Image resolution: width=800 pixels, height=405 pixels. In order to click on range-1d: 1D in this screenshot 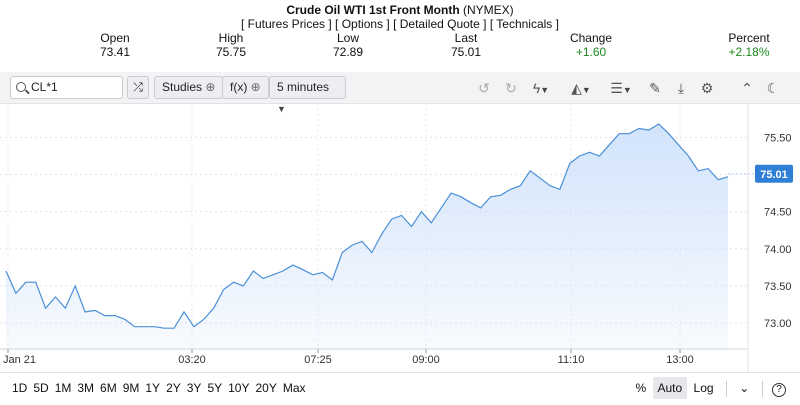, I will do `click(20, 388)`.